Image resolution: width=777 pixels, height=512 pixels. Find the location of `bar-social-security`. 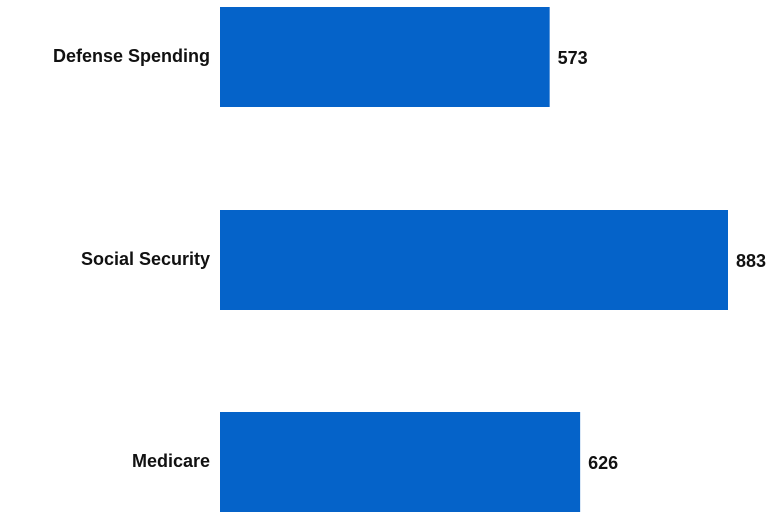

bar-social-security is located at coordinates (474, 260).